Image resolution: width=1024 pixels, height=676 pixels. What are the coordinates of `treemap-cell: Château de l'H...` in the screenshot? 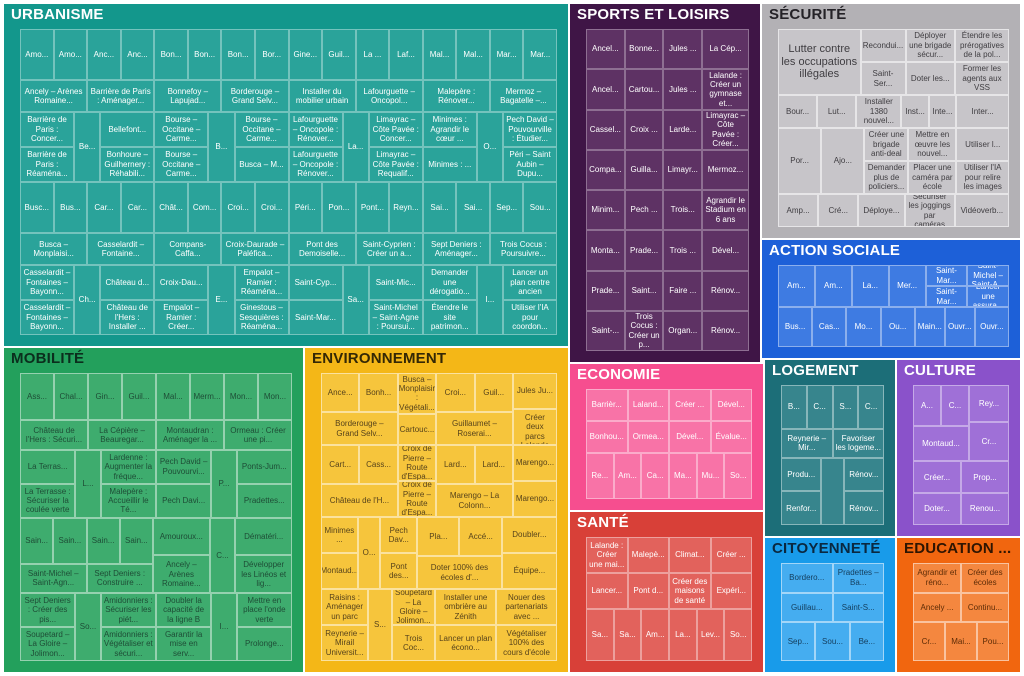 It's located at (359, 500).